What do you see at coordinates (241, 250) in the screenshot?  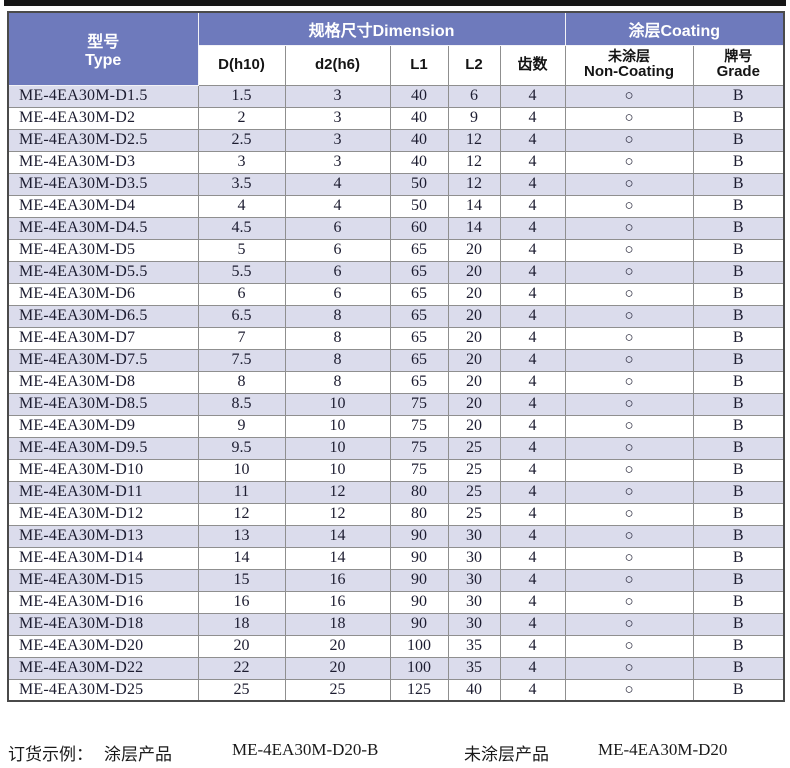 I see `cell-d: 5` at bounding box center [241, 250].